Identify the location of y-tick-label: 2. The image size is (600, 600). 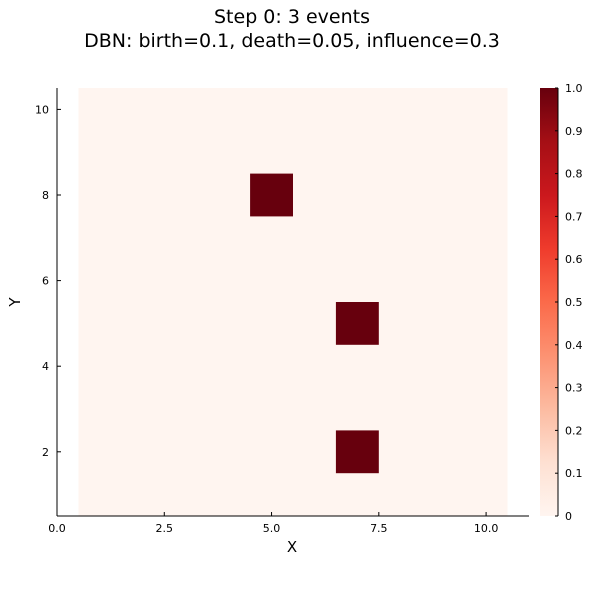
(45, 452).